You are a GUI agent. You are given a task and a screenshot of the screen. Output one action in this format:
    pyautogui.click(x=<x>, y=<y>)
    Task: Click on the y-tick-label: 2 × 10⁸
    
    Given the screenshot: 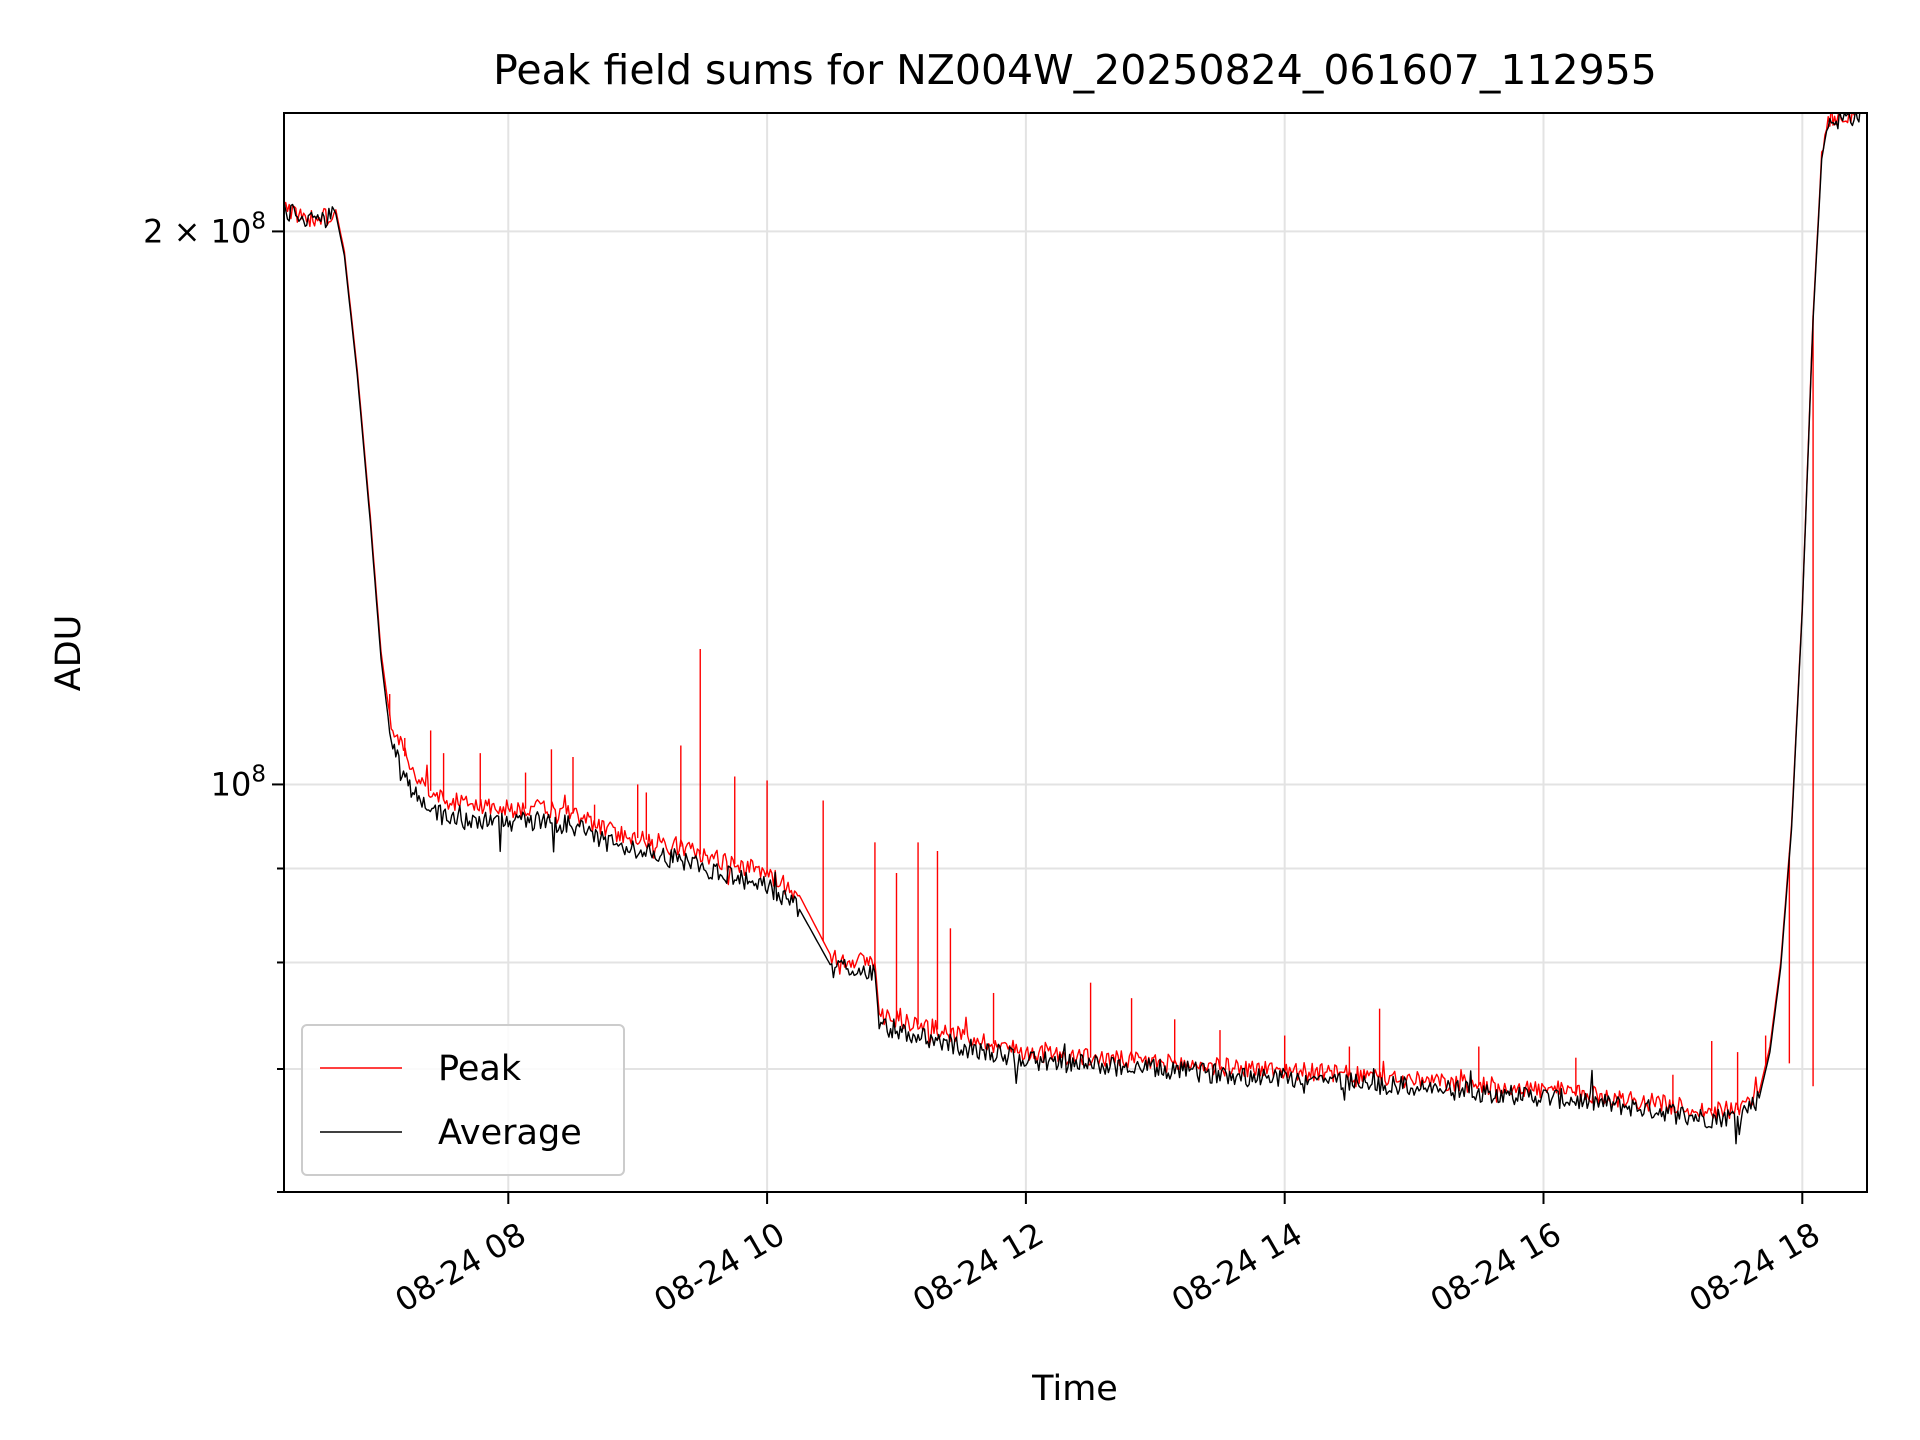 What is the action you would take?
    pyautogui.click(x=204, y=229)
    